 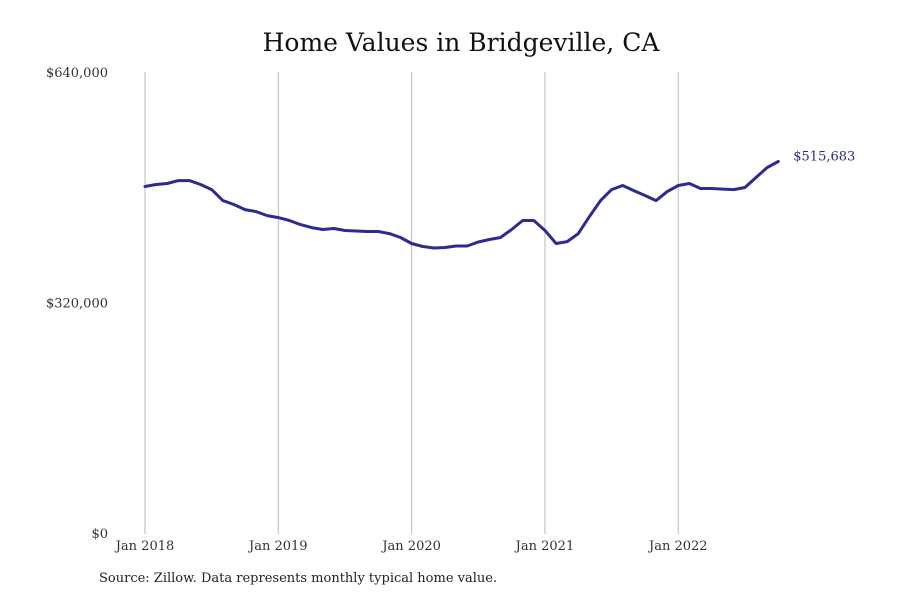 What do you see at coordinates (544, 546) in the screenshot?
I see `x-tick-label: Jan 2021` at bounding box center [544, 546].